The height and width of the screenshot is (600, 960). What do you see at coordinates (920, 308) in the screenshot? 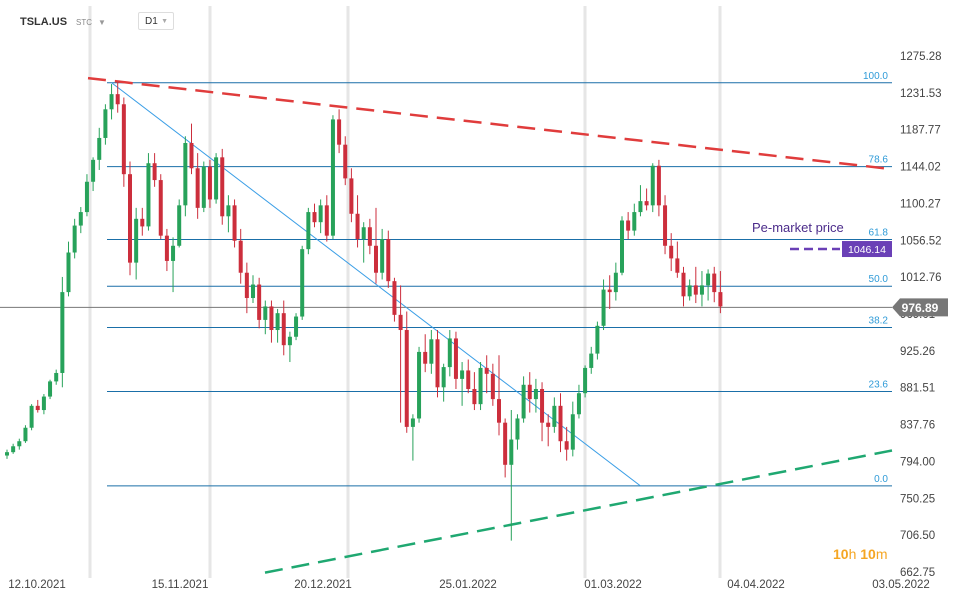
I see `current-price-badge-label: 976.89` at bounding box center [920, 308].